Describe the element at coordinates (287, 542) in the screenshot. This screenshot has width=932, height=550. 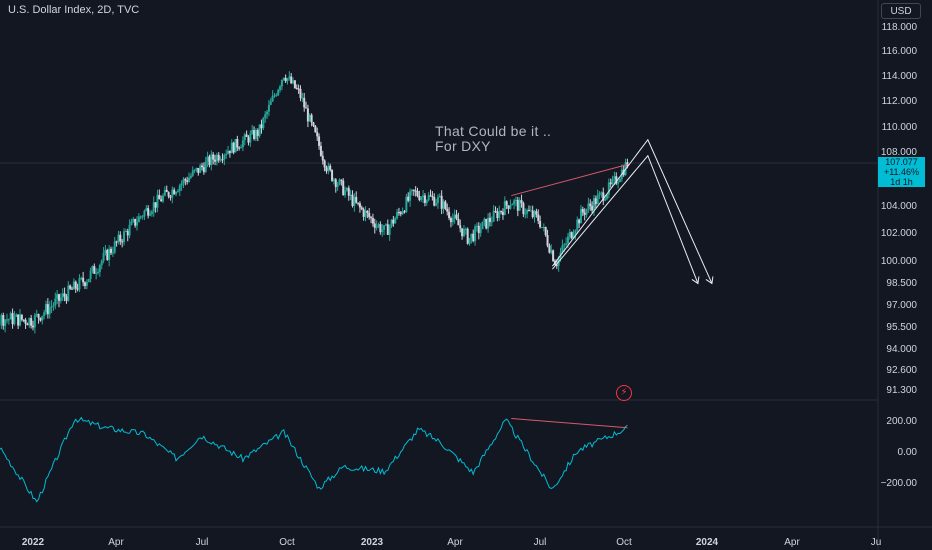
I see `time-tick-label: Oct` at that location.